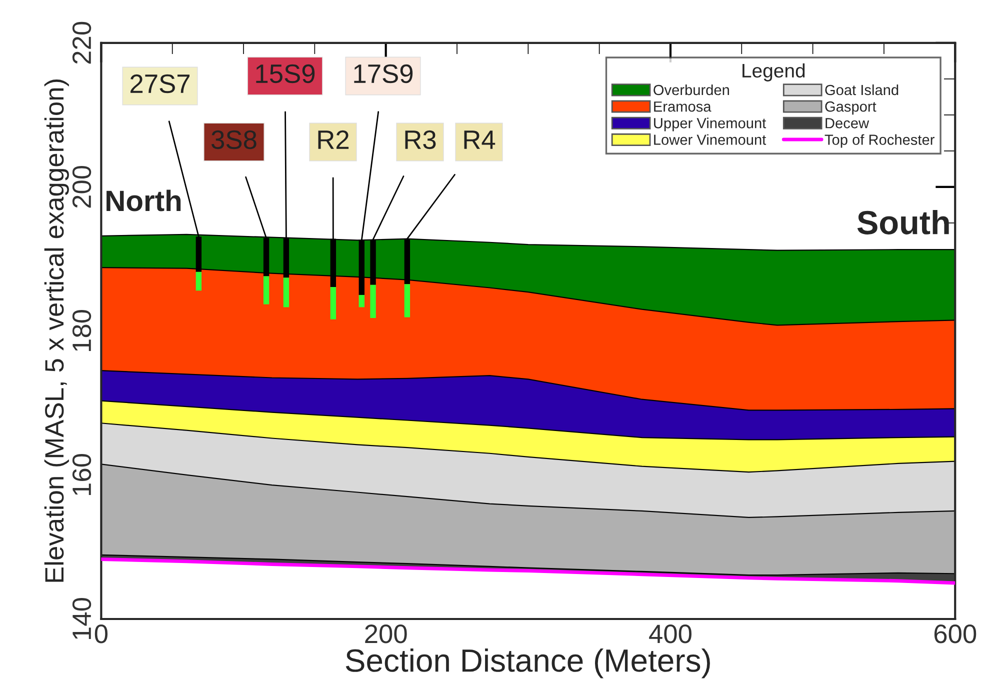 This screenshot has width=997, height=692. What do you see at coordinates (420, 140) in the screenshot?
I see `annotation: R3` at bounding box center [420, 140].